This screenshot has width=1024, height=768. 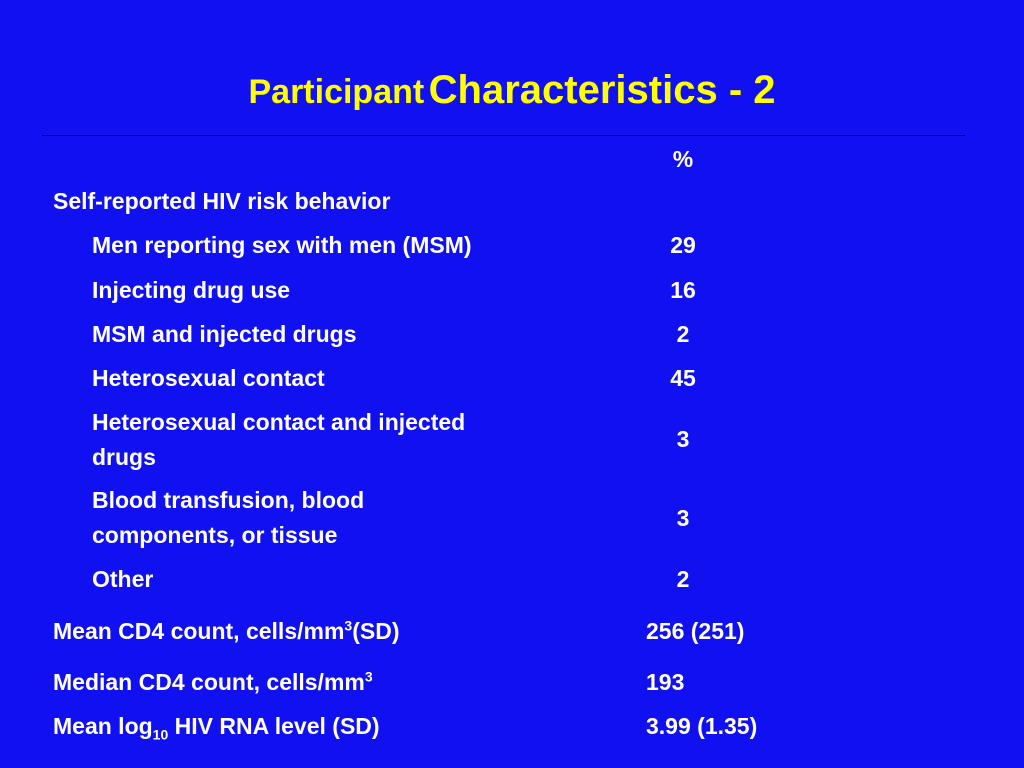 I want to click on stat-label-mean-log-rna: Mean log10 HIV RNA level (SD), so click(x=216, y=726).